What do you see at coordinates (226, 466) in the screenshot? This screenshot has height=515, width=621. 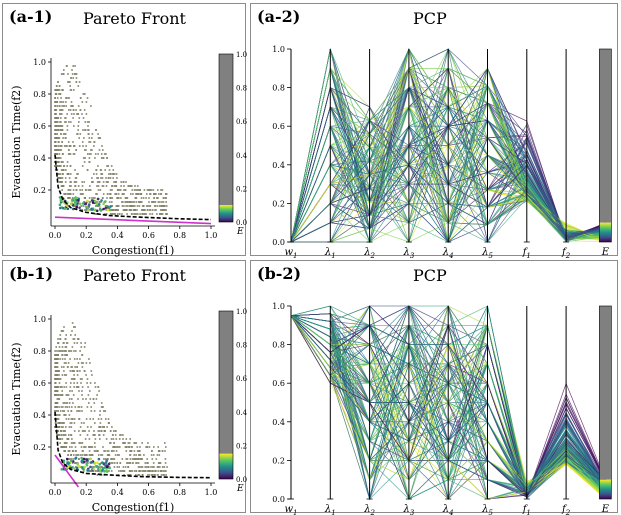 I see `colorbar-gradient` at bounding box center [226, 466].